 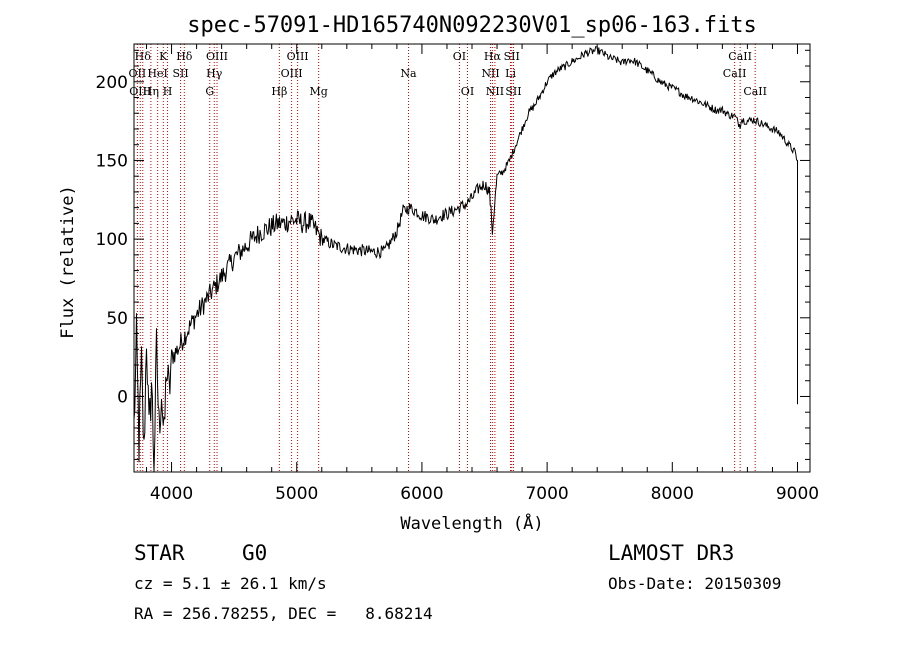 What do you see at coordinates (151, 91) in the screenshot?
I see `spectral-line-label: Hη` at bounding box center [151, 91].